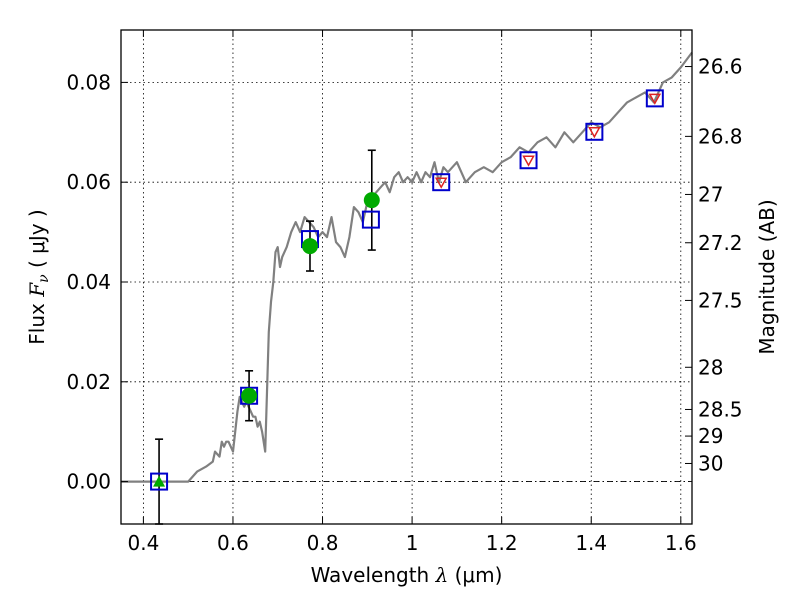 Image resolution: width=800 pixels, height=600 pixels. Describe the element at coordinates (681, 543) in the screenshot. I see `x-tick-label: 1.6` at that location.